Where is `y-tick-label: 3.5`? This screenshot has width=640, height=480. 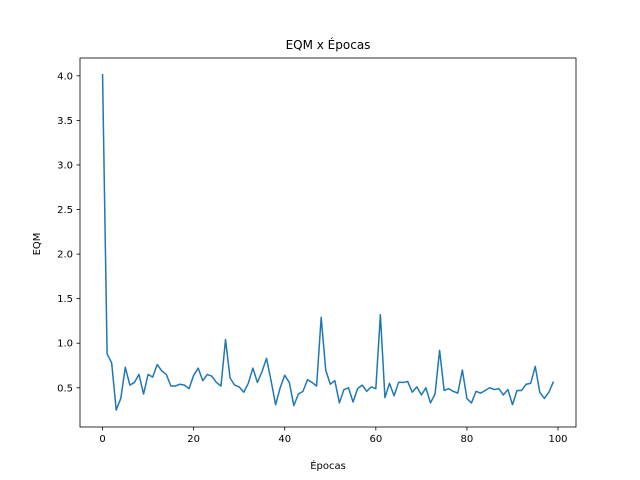 y-tick-label: 3.5 is located at coordinates (65, 121).